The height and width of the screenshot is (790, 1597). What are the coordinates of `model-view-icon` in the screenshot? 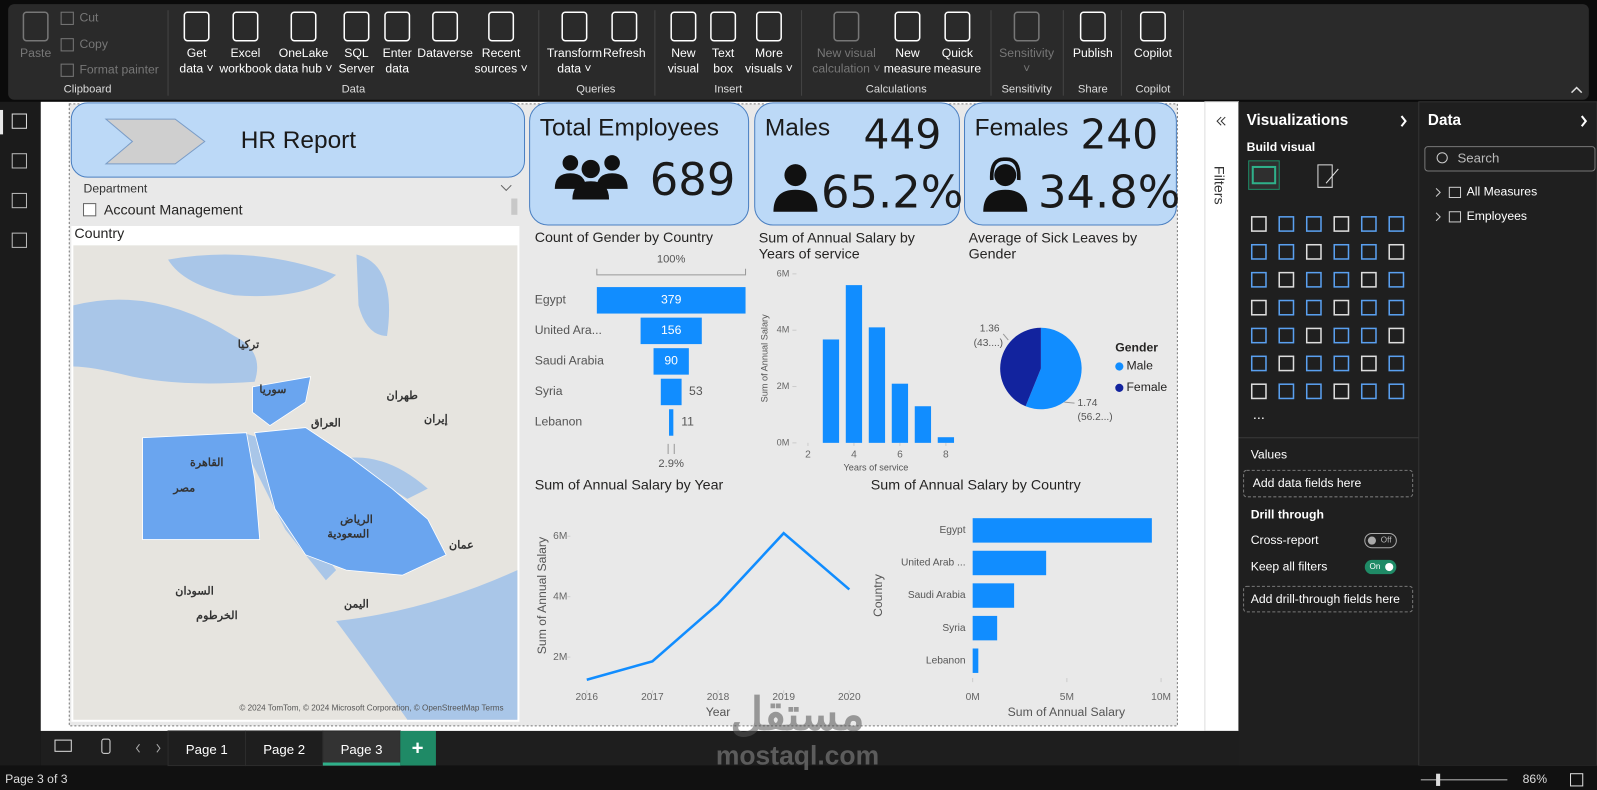 It's located at (19, 200).